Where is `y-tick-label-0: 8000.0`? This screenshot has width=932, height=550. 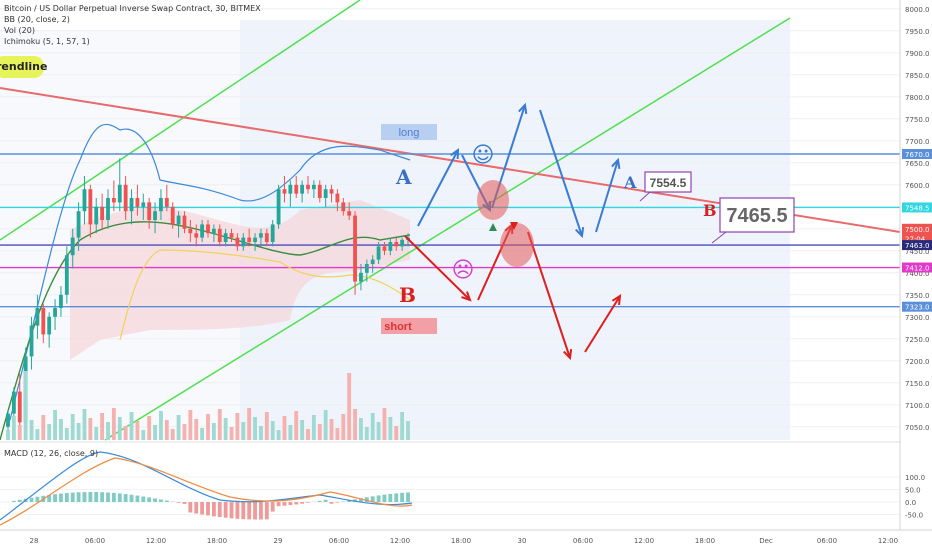
y-tick-label-0: 8000.0 is located at coordinates (917, 10).